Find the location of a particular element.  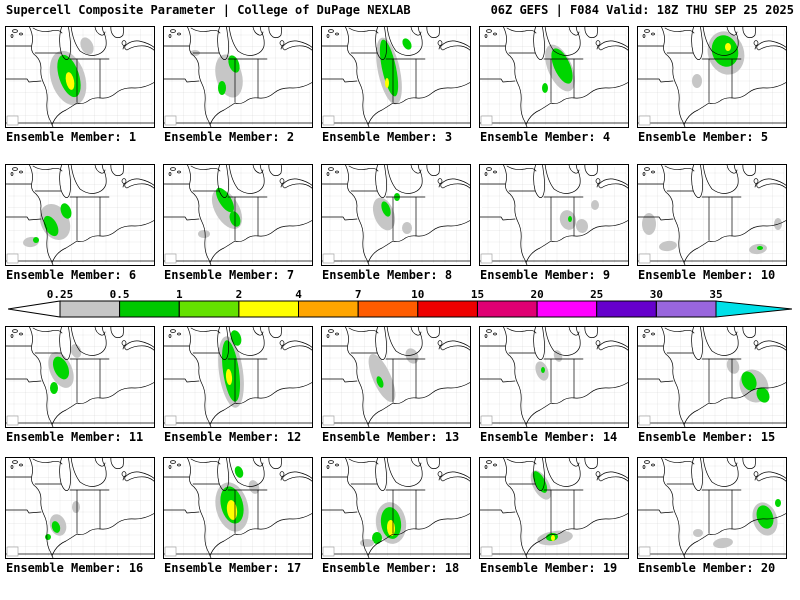

ensemble-panel: Ensemble Member: 11 is located at coordinates (80, 385).